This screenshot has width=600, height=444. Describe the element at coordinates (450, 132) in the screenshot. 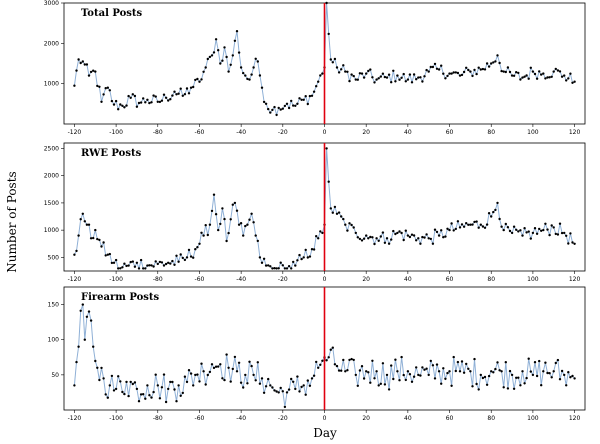

I see `x-tick-label: 60` at that location.